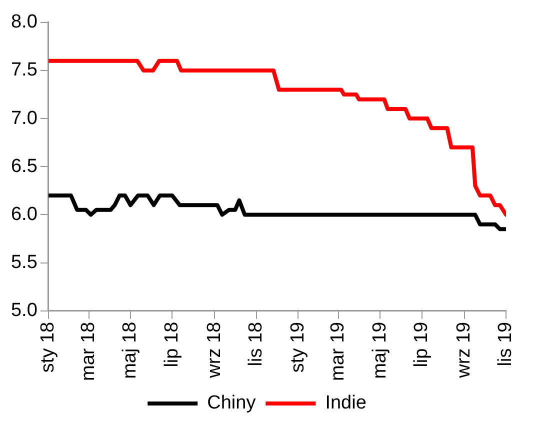  Describe the element at coordinates (345, 403) in the screenshot. I see `legend-label: Indie` at that location.